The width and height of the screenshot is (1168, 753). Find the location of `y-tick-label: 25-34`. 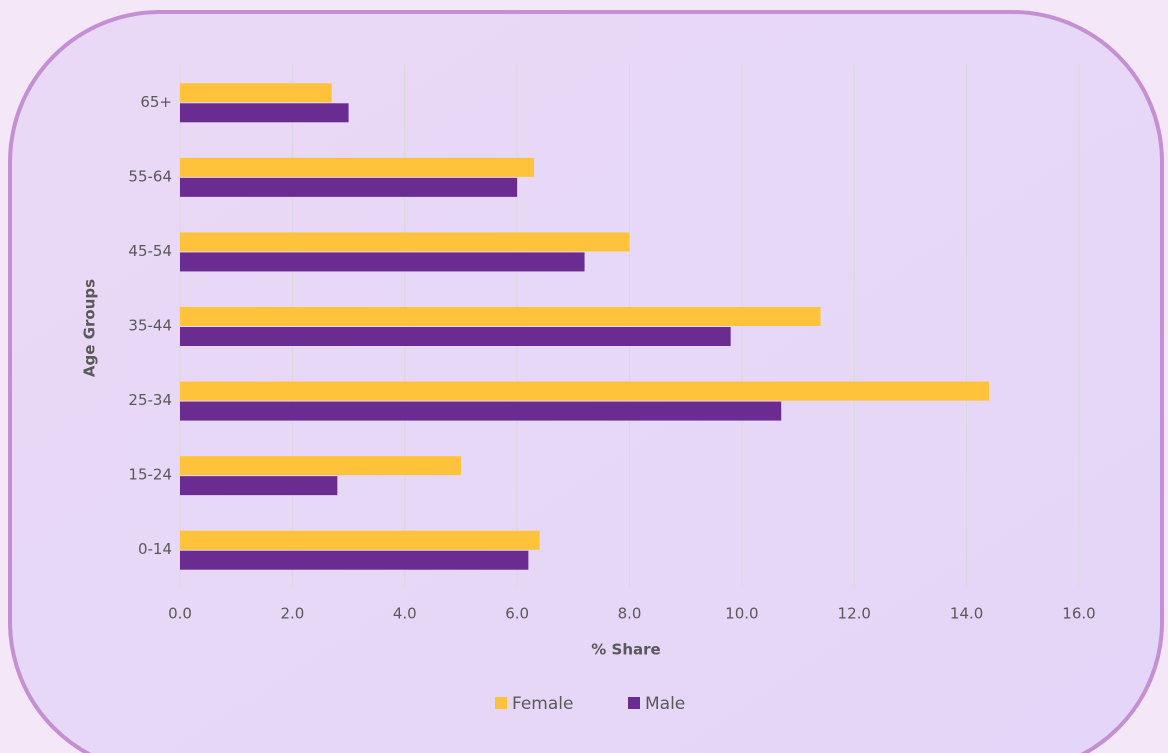

y-tick-label: 25-34 is located at coordinates (150, 400).